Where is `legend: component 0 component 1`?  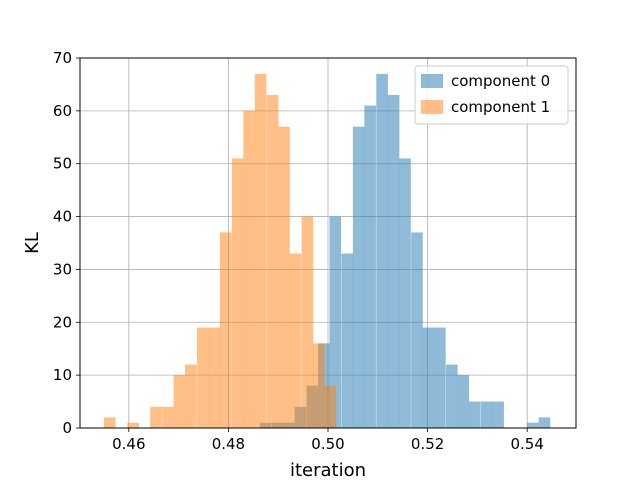
legend: component 0 component 1 is located at coordinates (491, 95).